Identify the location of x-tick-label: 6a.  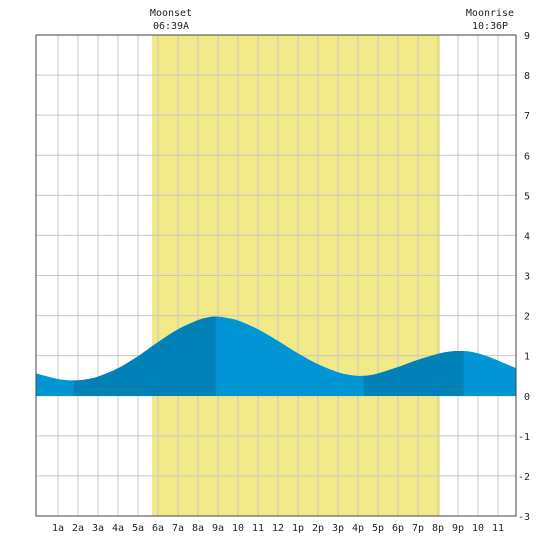
(158, 528).